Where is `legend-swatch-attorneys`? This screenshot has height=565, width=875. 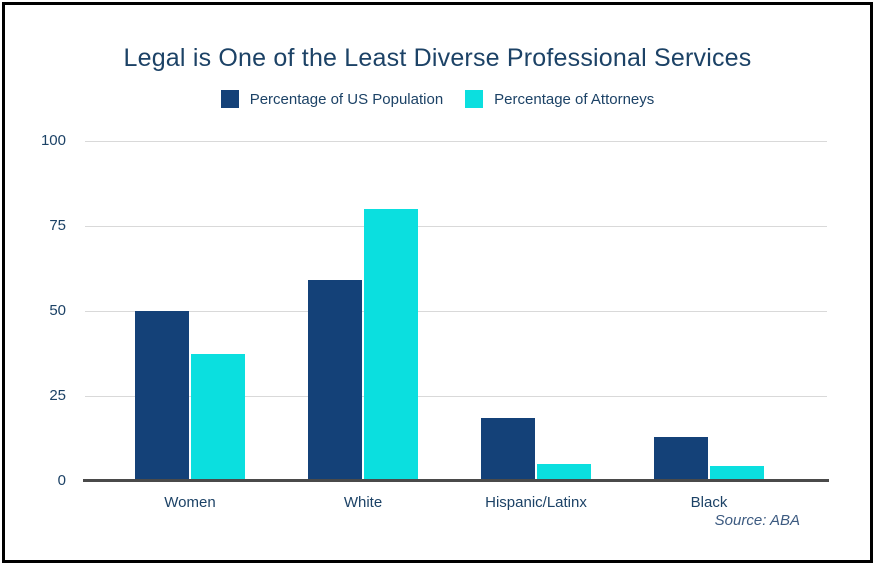
legend-swatch-attorneys is located at coordinates (474, 99).